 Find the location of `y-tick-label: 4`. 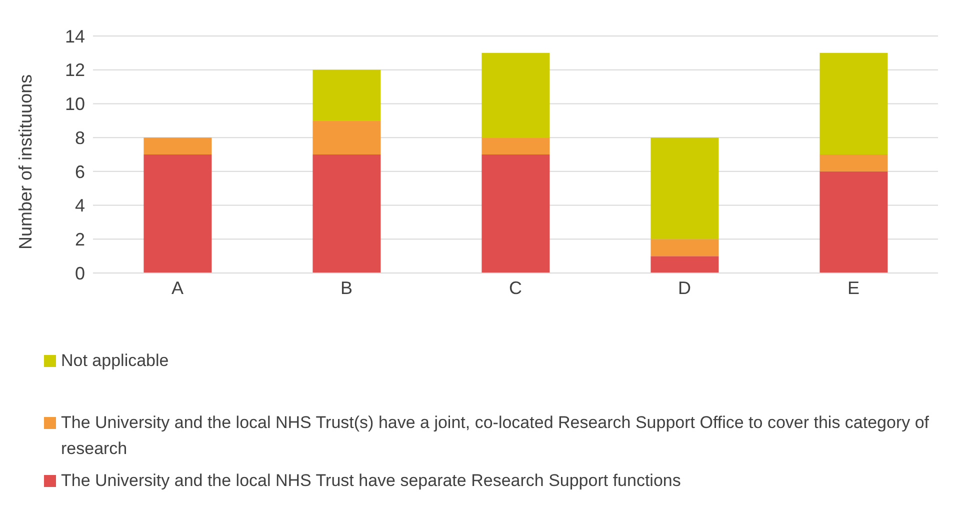

y-tick-label: 4 is located at coordinates (79, 206).